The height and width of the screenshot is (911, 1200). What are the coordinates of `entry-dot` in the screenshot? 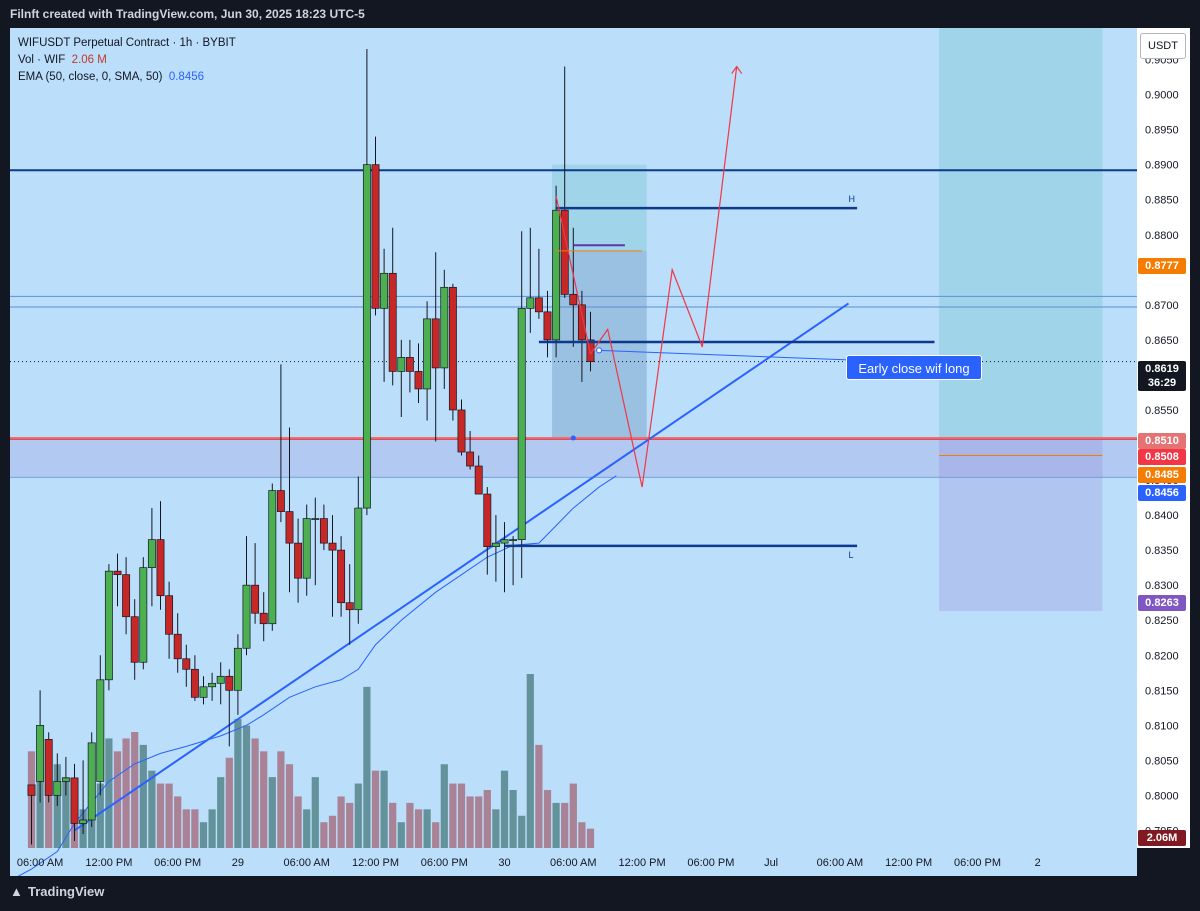 It's located at (573, 438).